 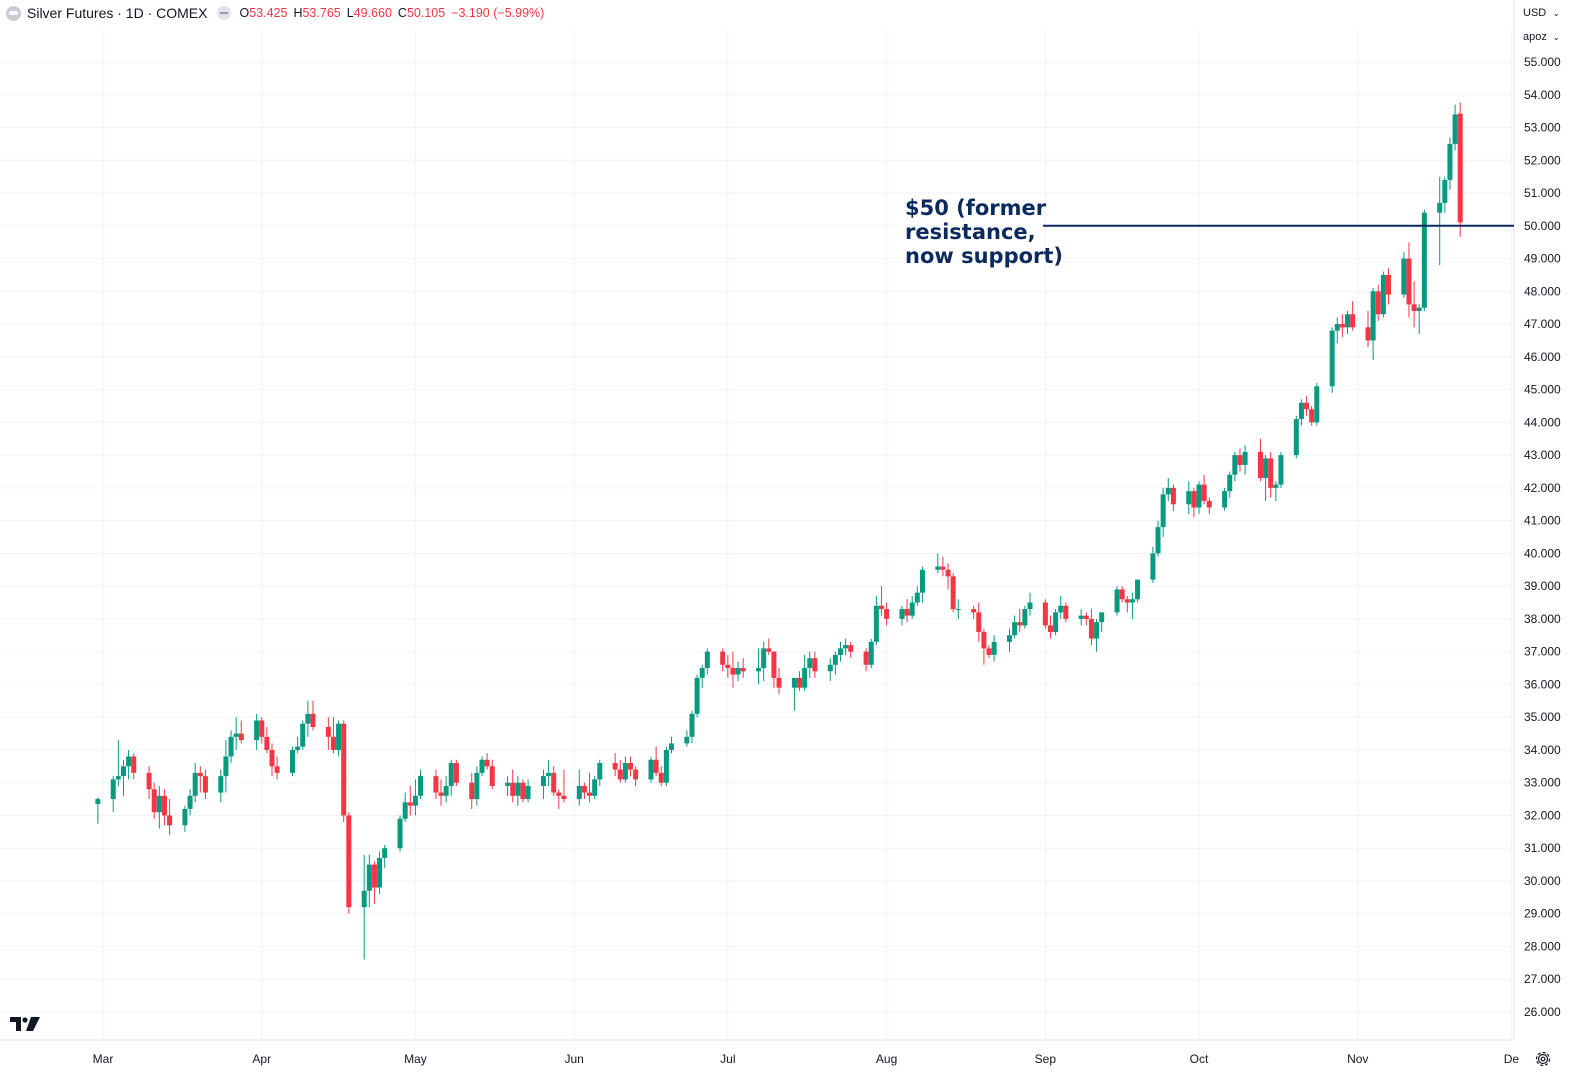 I want to click on price-tick-label: 49.000, so click(x=1542, y=259).